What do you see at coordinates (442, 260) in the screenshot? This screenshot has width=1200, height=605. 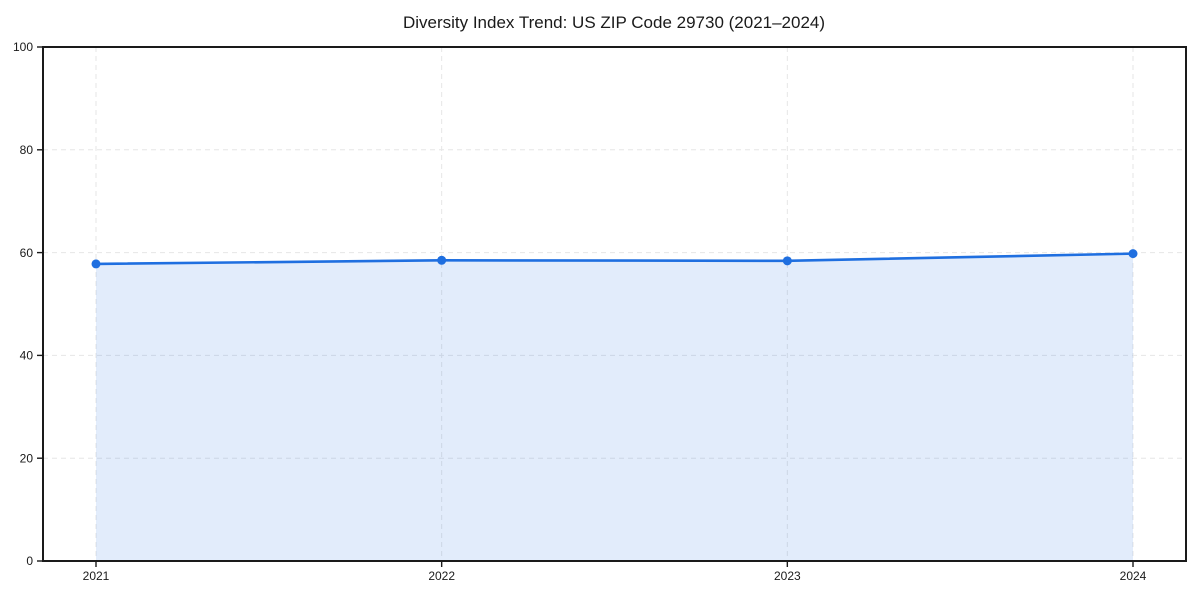 I see `data-point-2022` at bounding box center [442, 260].